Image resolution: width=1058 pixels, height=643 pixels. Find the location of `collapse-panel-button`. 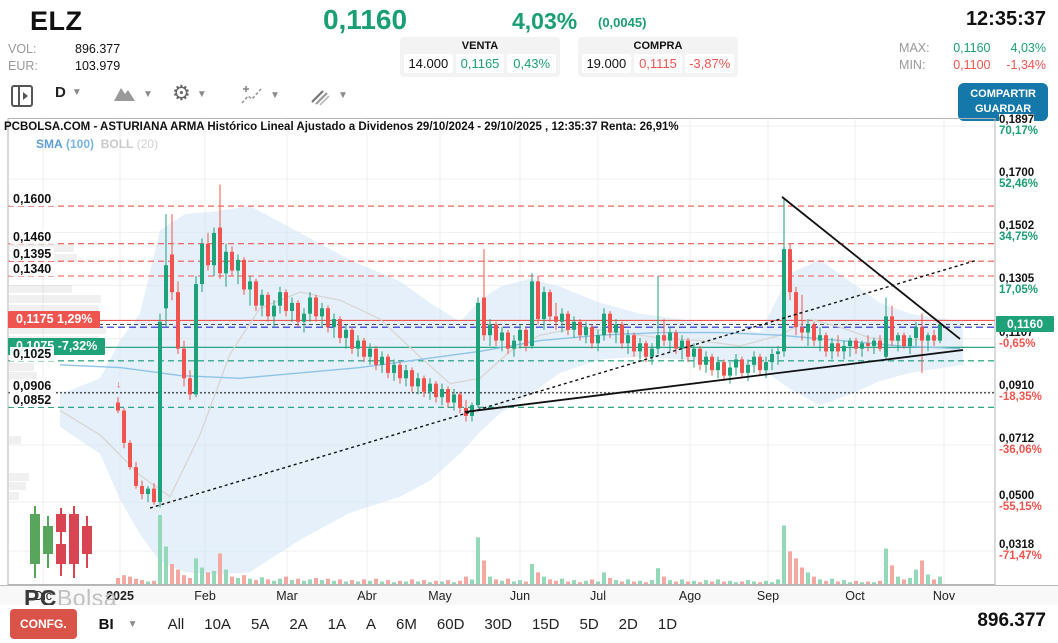

collapse-panel-button is located at coordinates (22, 96).